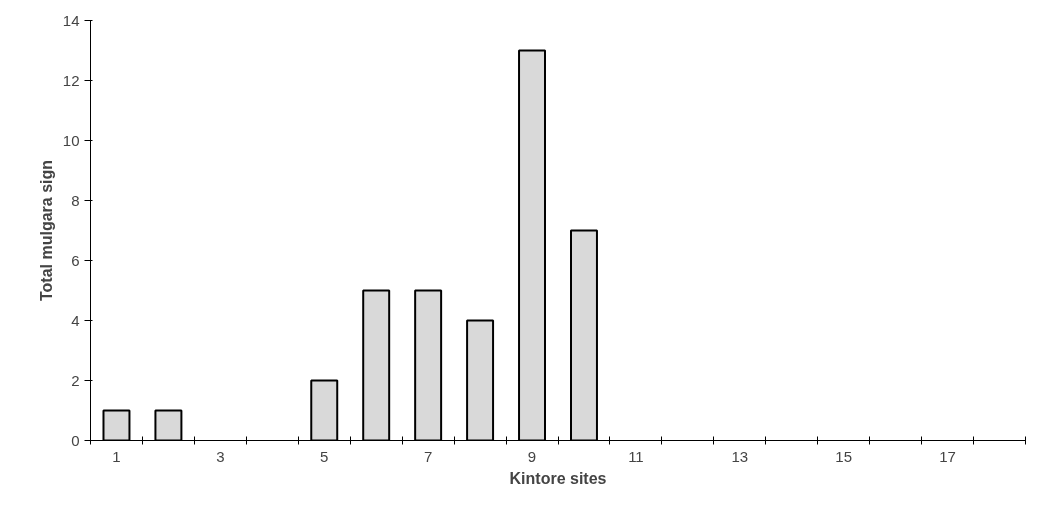  What do you see at coordinates (324, 456) in the screenshot?
I see `x-tick-label: 5` at bounding box center [324, 456].